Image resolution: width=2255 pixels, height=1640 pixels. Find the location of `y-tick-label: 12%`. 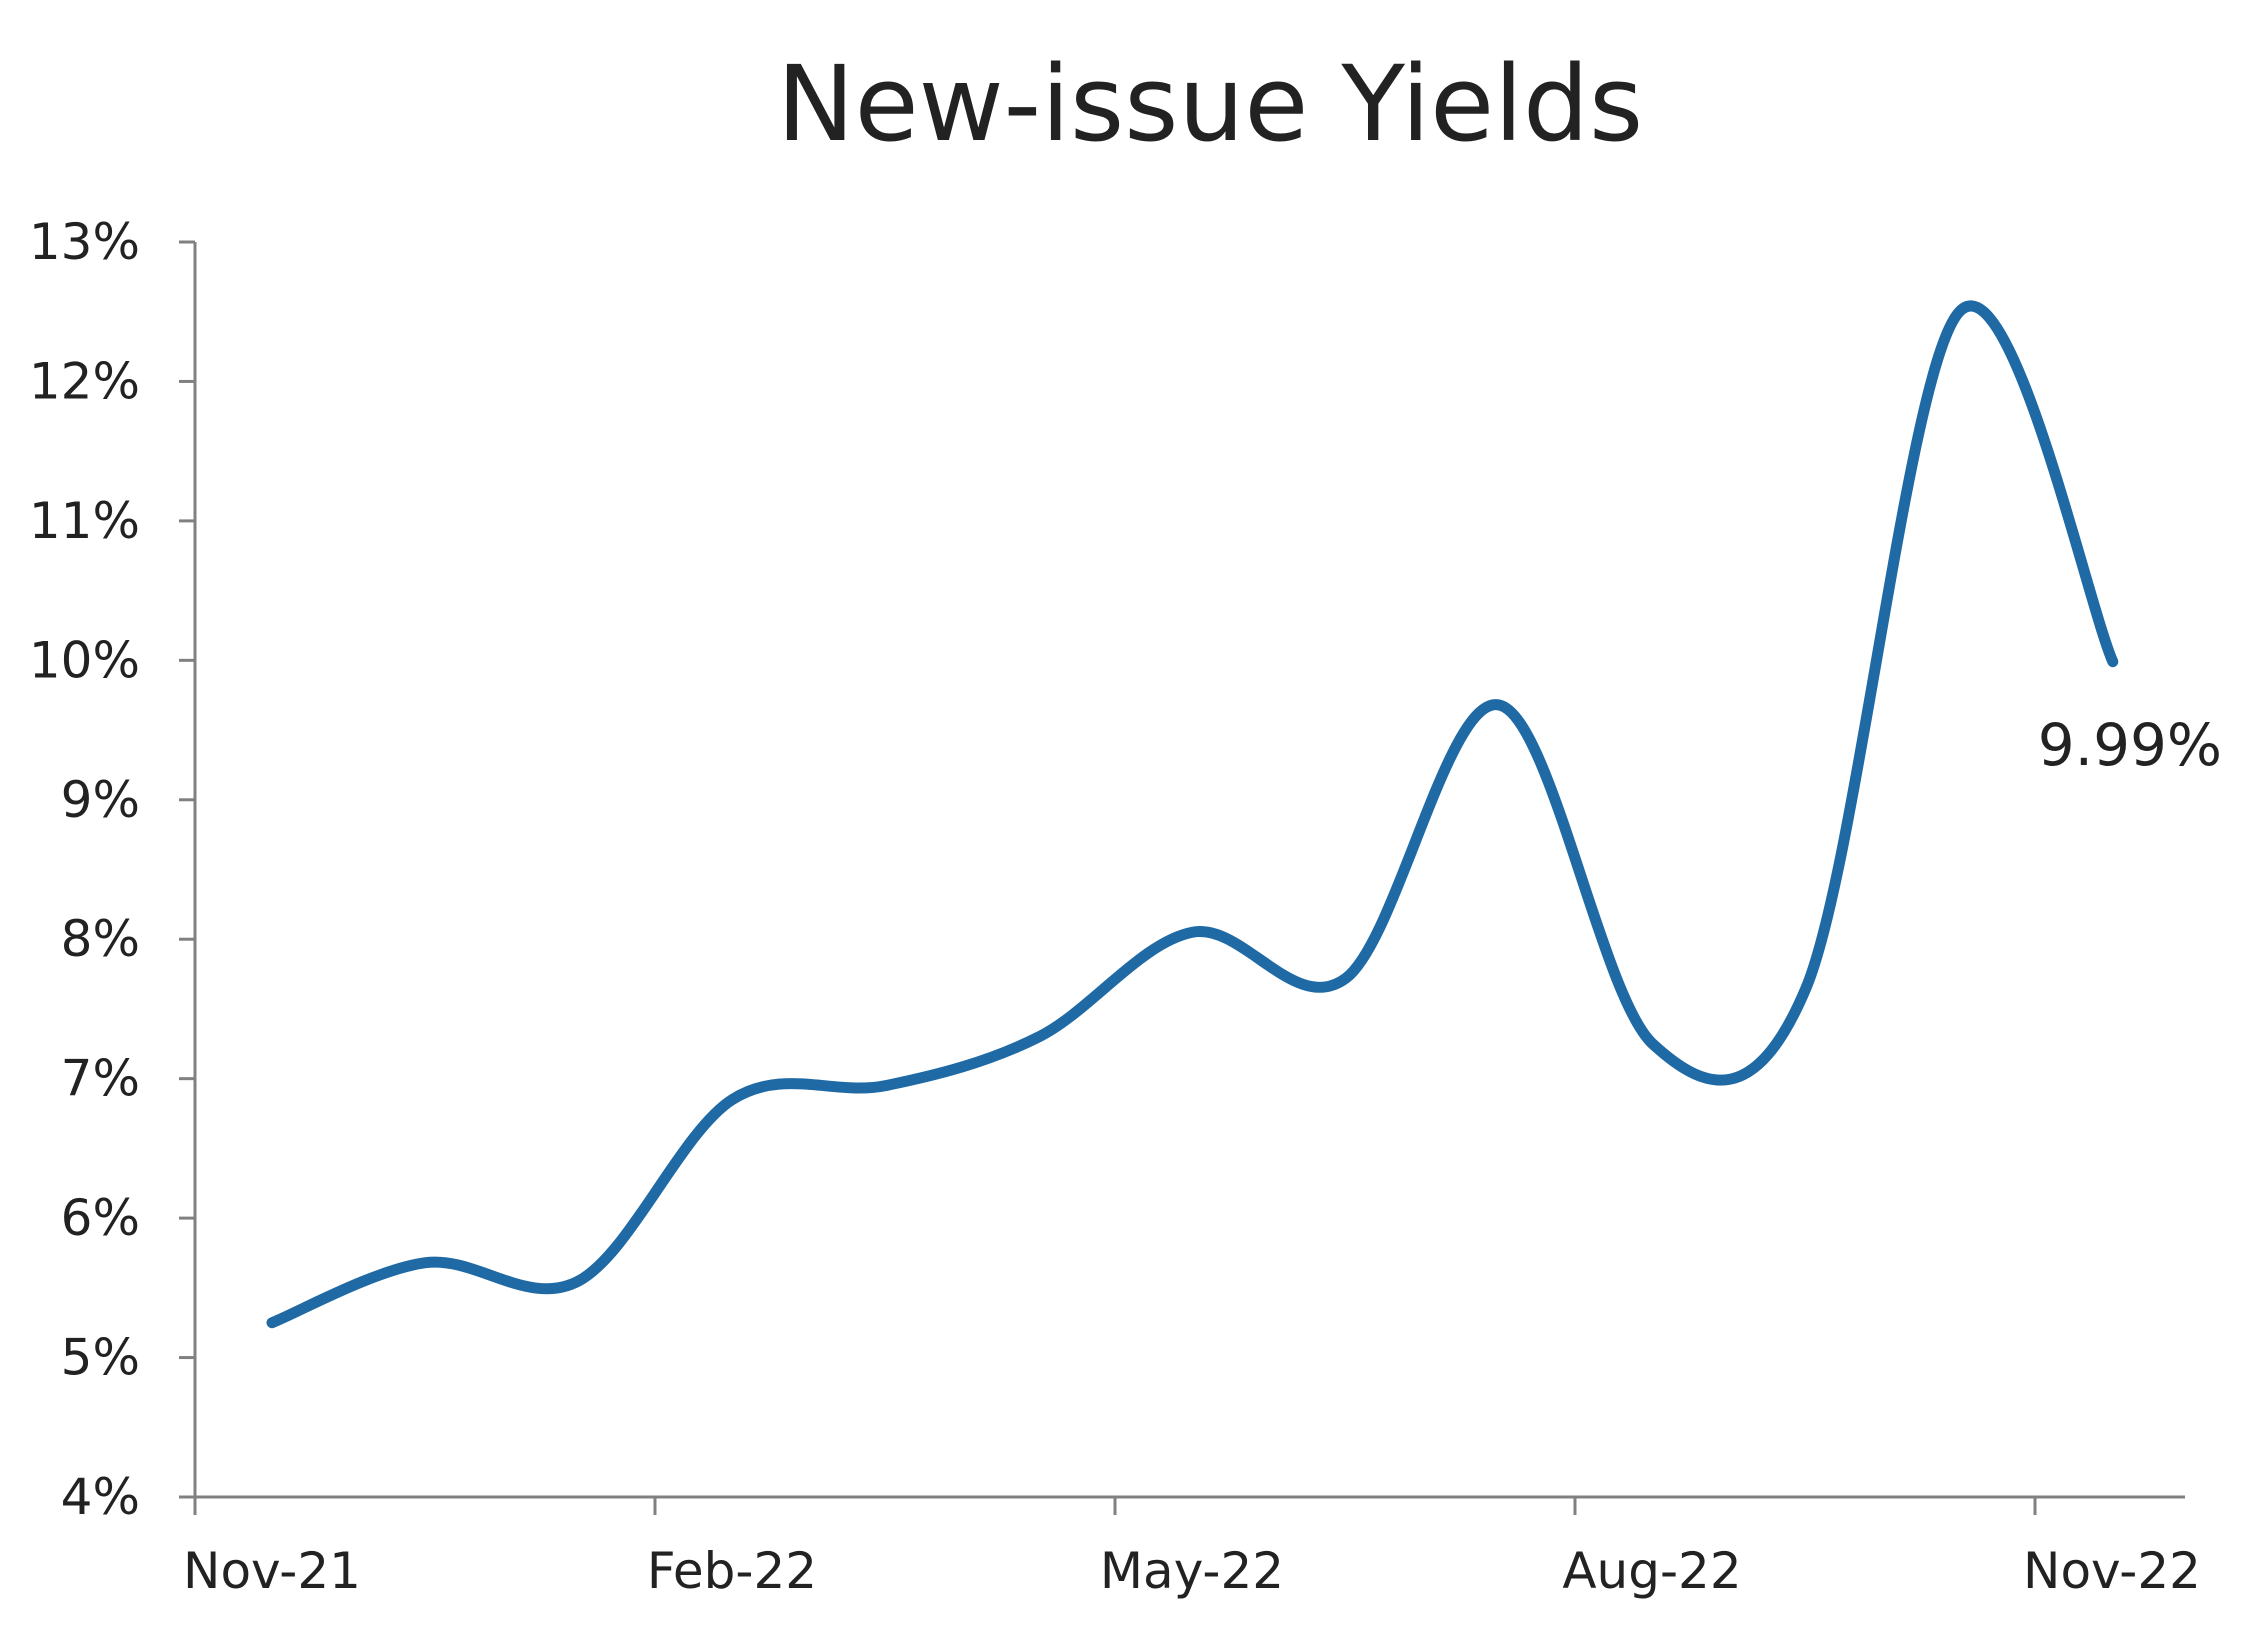

y-tick-label: 12% is located at coordinates (84, 381).